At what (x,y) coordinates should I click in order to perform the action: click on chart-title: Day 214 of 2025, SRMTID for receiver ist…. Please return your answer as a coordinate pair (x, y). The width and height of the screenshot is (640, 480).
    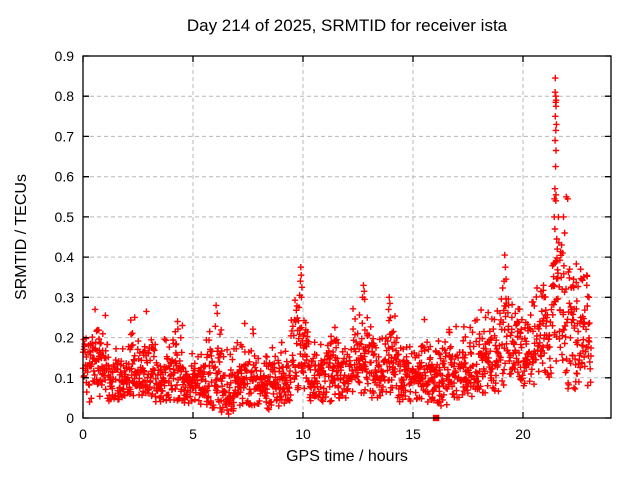
    Looking at the image, I should click on (347, 25).